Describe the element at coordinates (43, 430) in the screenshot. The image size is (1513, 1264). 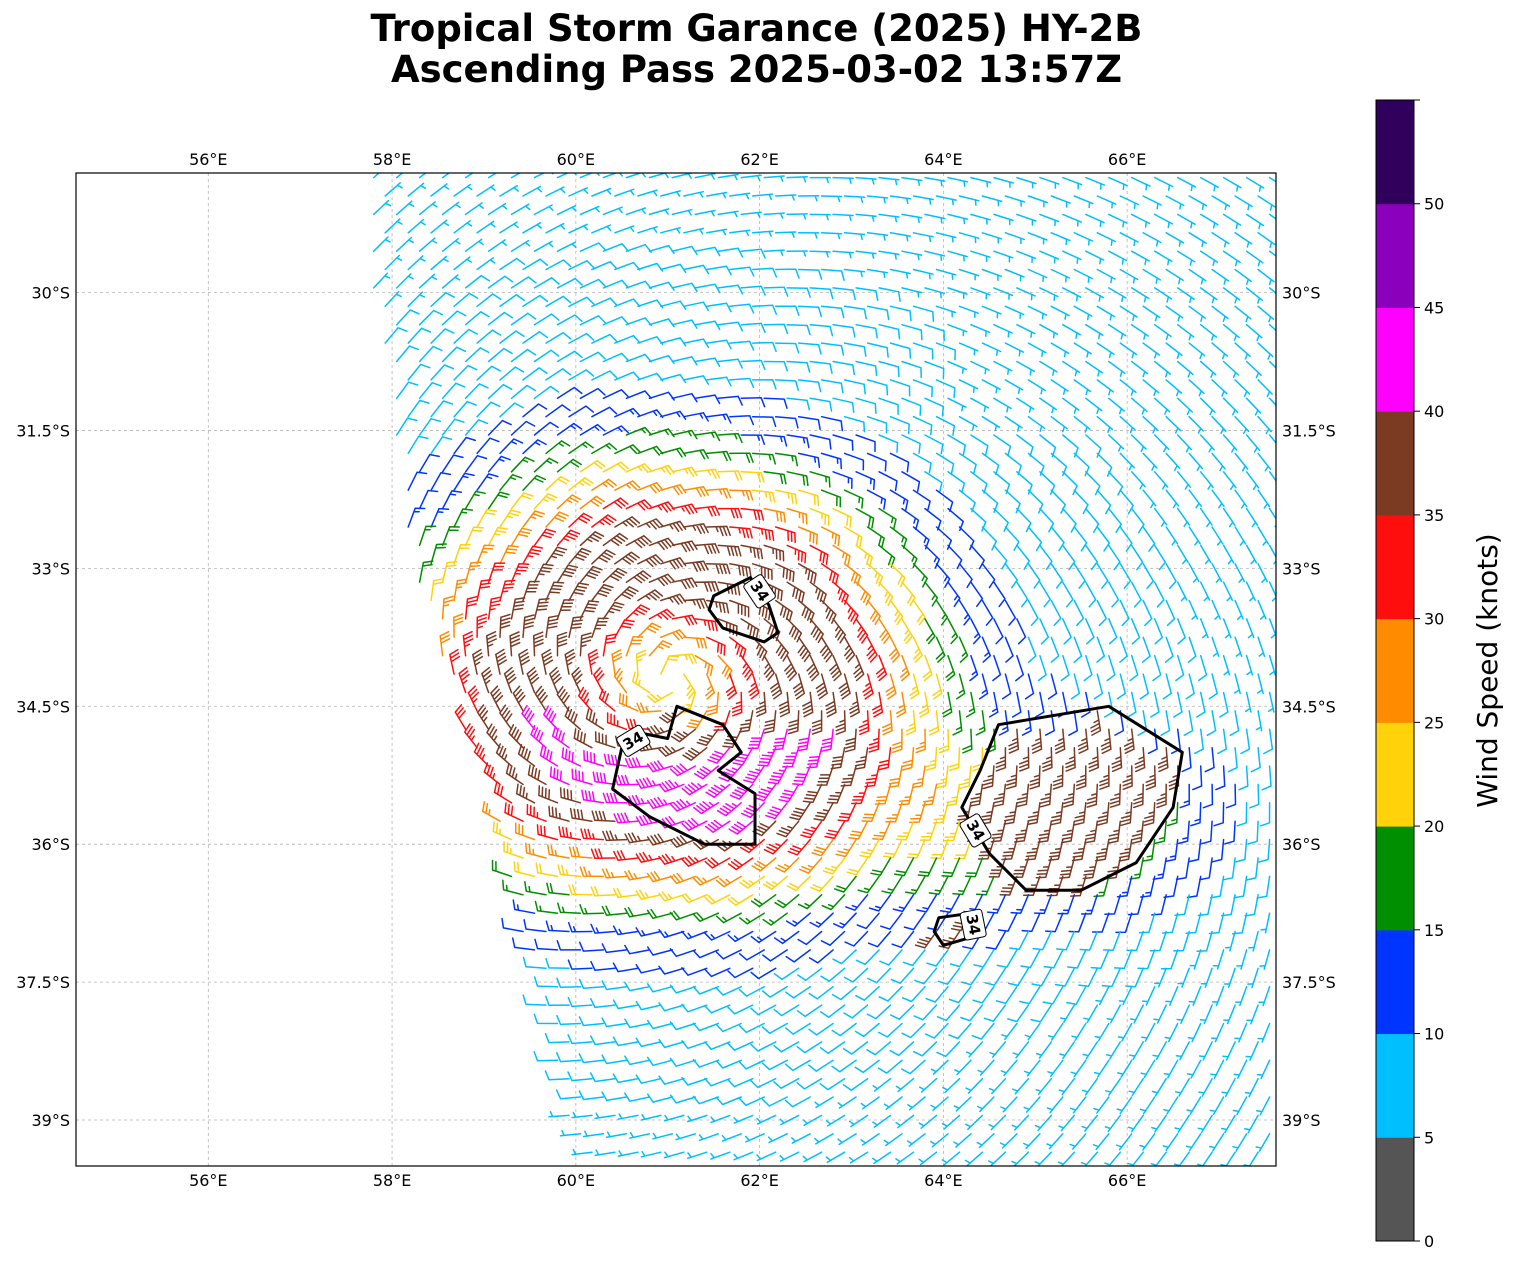
I see `lat-tick-label-left: 31.5°S` at that location.